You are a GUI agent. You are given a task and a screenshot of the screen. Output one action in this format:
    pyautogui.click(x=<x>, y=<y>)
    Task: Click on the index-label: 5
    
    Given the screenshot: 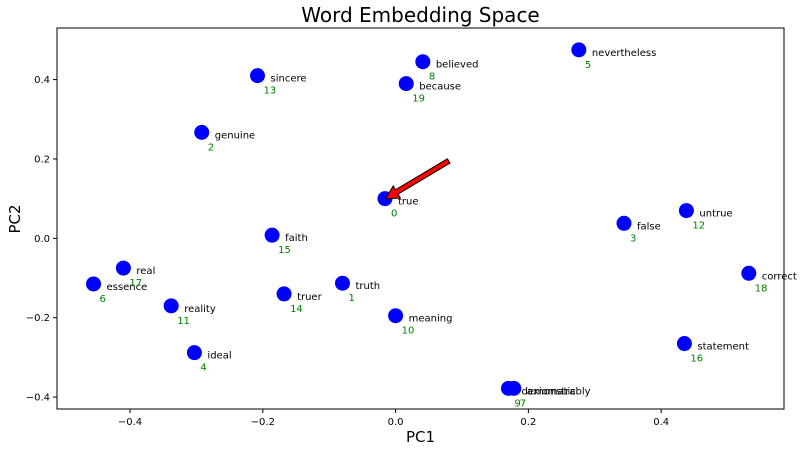 What is the action you would take?
    pyautogui.click(x=588, y=65)
    